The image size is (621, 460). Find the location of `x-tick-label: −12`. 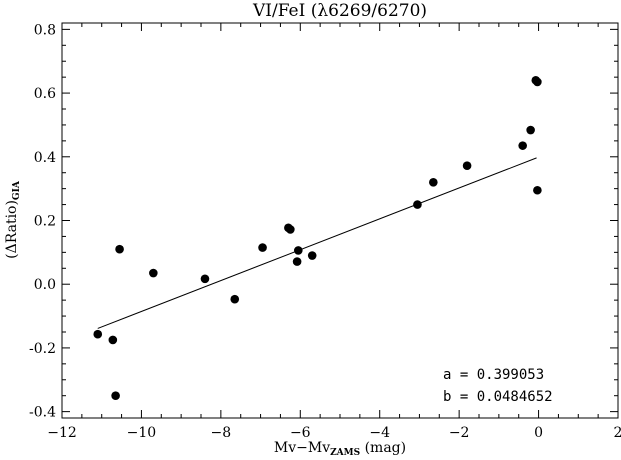

x-tick-label: −12 is located at coordinates (62, 433).